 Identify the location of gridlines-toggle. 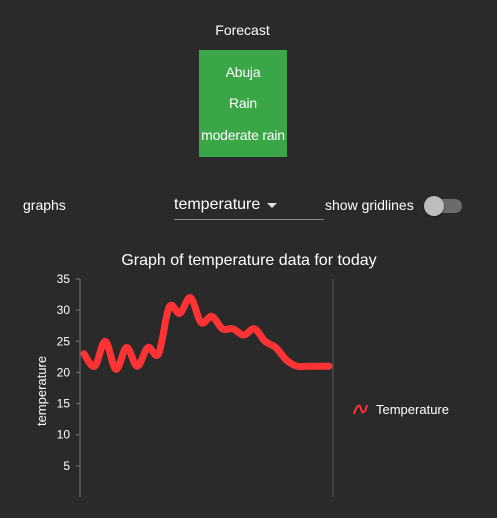
(443, 206).